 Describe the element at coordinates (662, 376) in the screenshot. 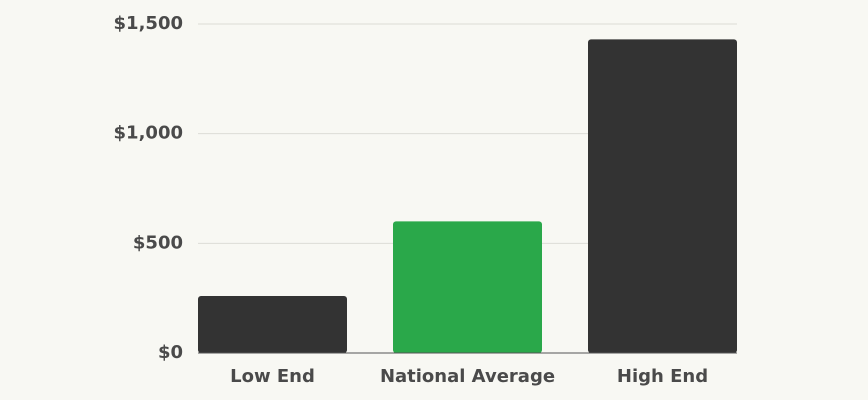

I see `x-tick-label: High End` at that location.